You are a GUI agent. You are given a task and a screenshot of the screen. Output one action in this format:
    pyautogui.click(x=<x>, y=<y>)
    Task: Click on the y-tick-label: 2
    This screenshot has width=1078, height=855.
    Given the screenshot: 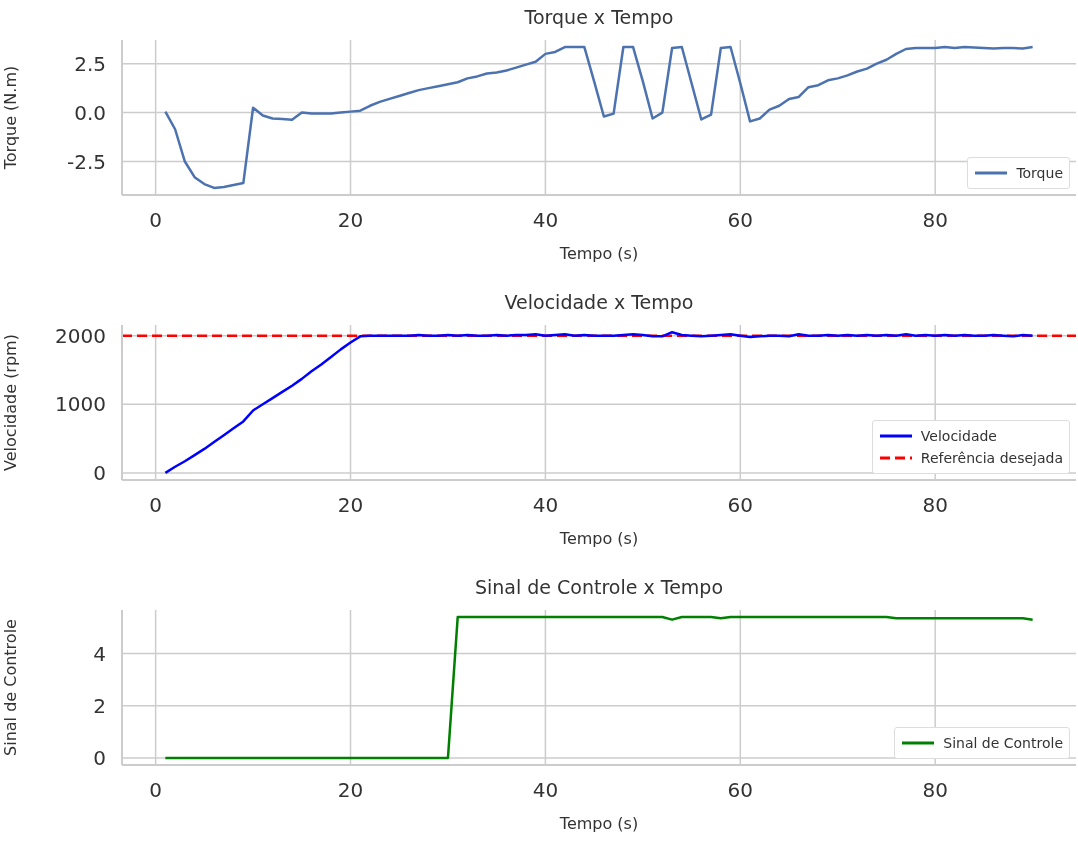 What is the action you would take?
    pyautogui.click(x=99, y=705)
    